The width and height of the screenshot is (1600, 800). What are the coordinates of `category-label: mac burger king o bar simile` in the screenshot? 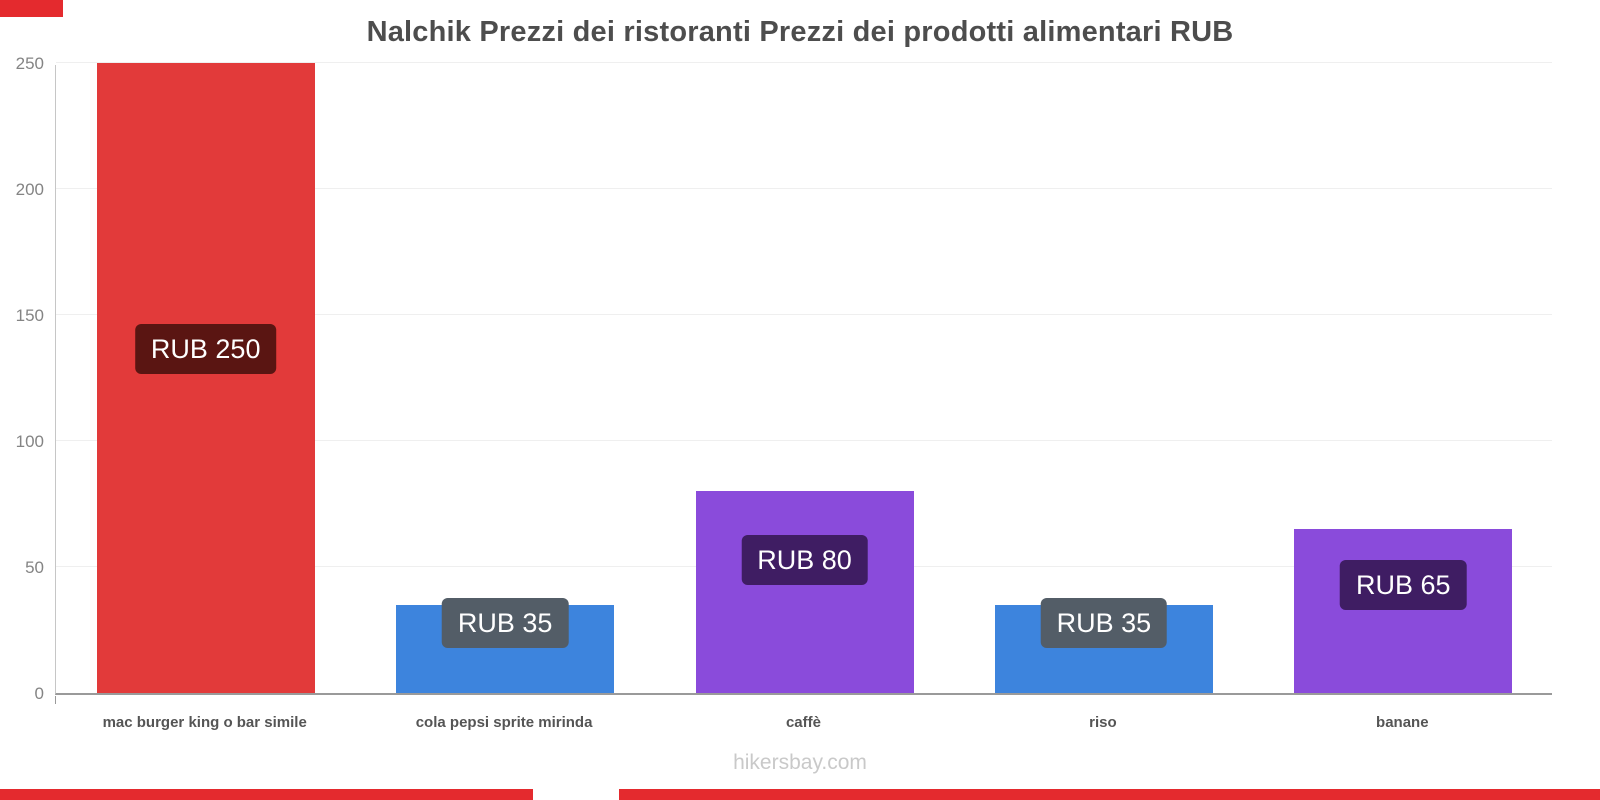 It's located at (204, 722).